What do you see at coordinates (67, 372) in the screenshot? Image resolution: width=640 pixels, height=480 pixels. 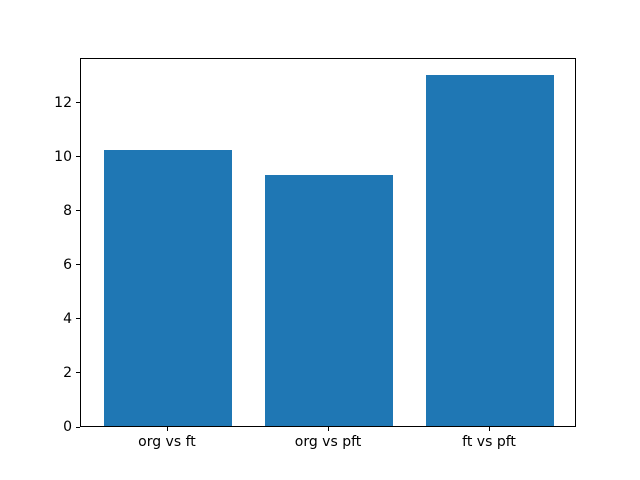 I see `y-tick-label: 2` at bounding box center [67, 372].